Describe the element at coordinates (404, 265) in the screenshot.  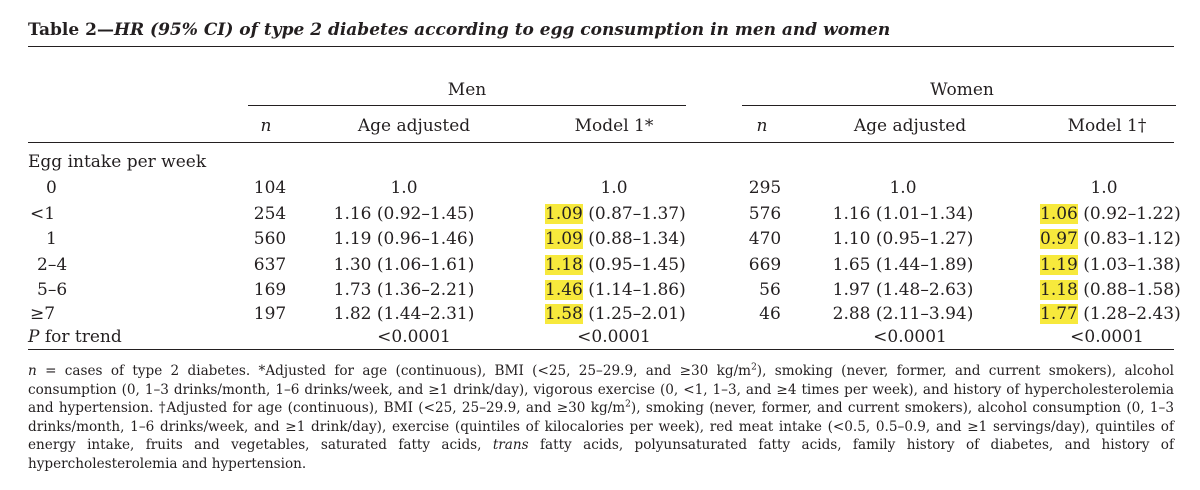
I see `men-age-cell: 1.30 (1.06–1.61)` at that location.